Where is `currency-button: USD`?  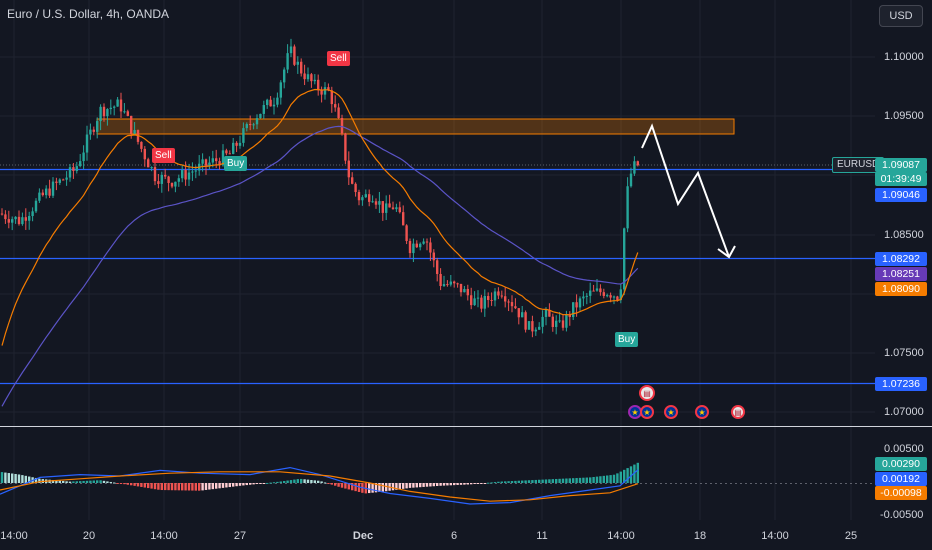 currency-button: USD is located at coordinates (901, 16).